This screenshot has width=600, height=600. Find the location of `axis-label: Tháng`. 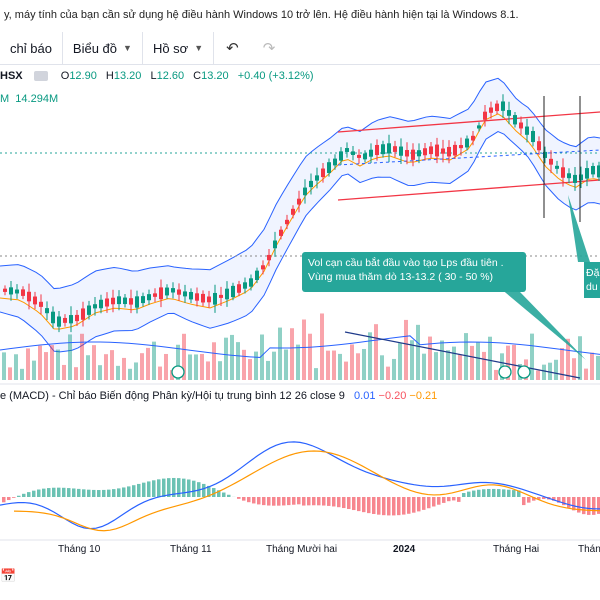

axis-label: Tháng is located at coordinates (589, 549).